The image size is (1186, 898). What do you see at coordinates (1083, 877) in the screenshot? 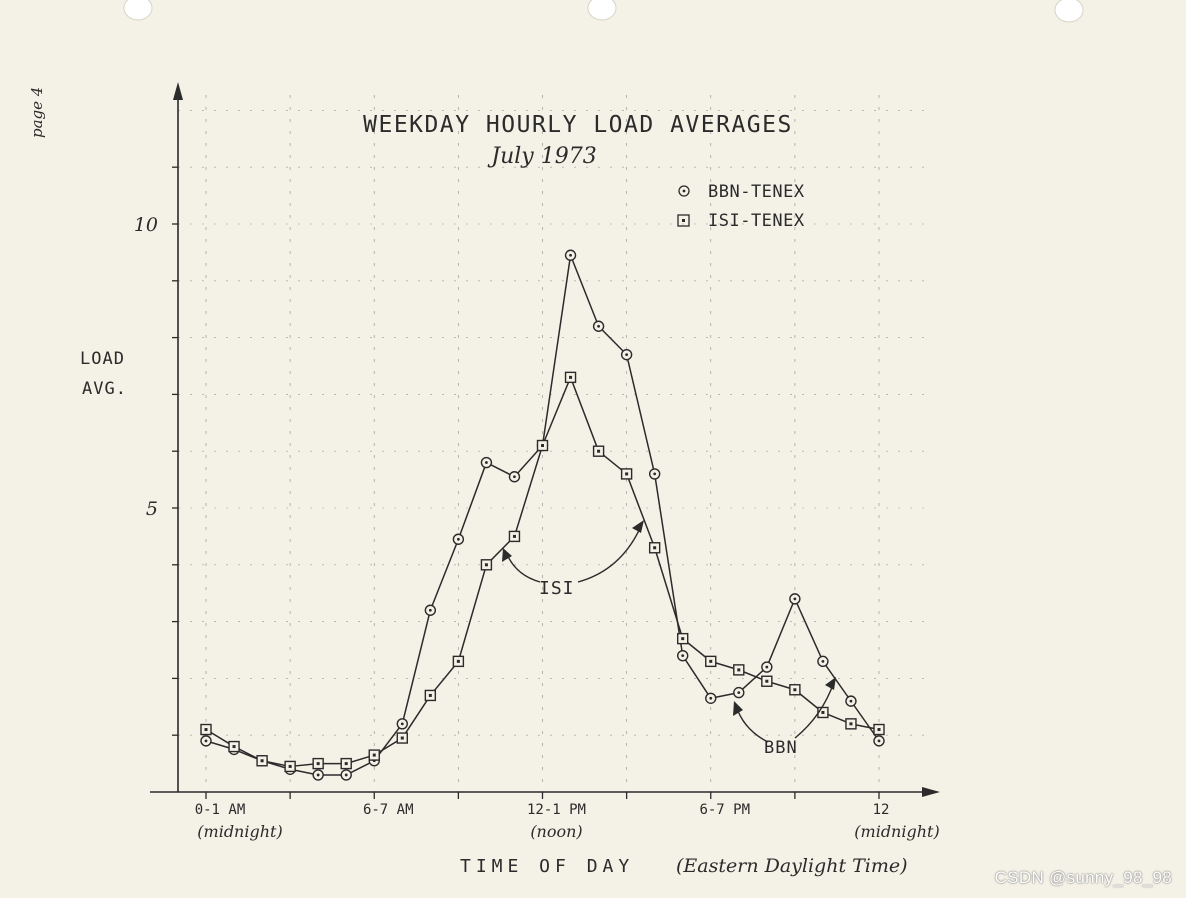
I see `watermark-text: CSDN @sunny_98_98` at bounding box center [1083, 877].